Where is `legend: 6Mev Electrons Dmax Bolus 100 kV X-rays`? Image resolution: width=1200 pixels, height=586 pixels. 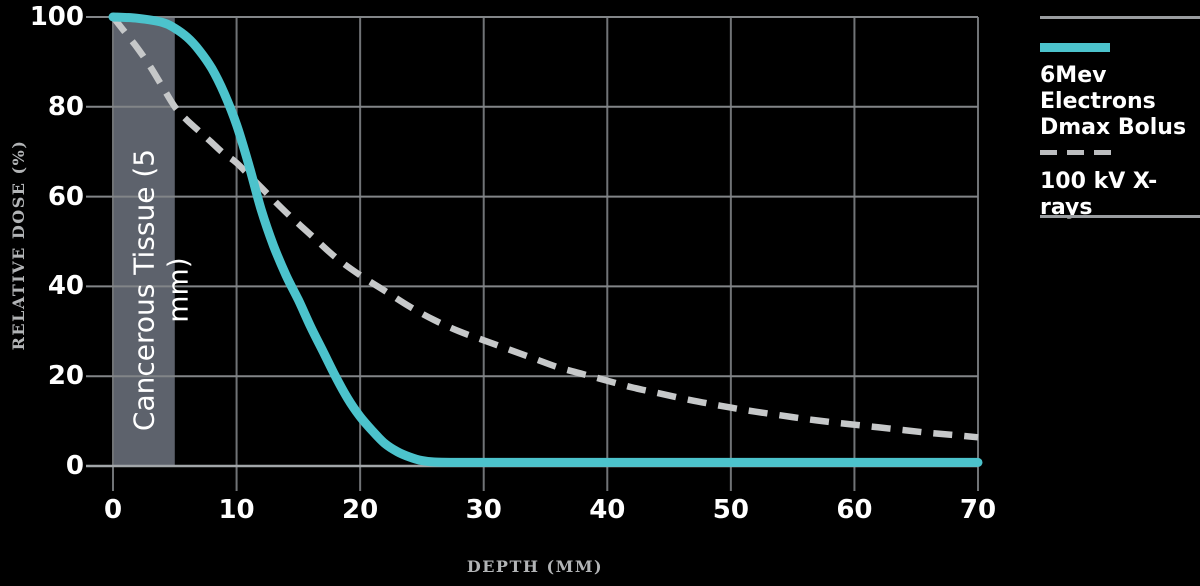 legend: 6Mev Electrons Dmax Bolus 100 kV X-rays is located at coordinates (1120, 115).